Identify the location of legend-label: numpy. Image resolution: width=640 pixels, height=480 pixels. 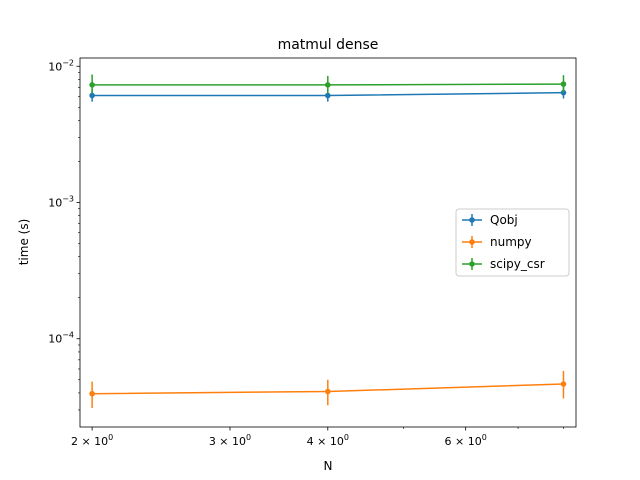
(511, 242).